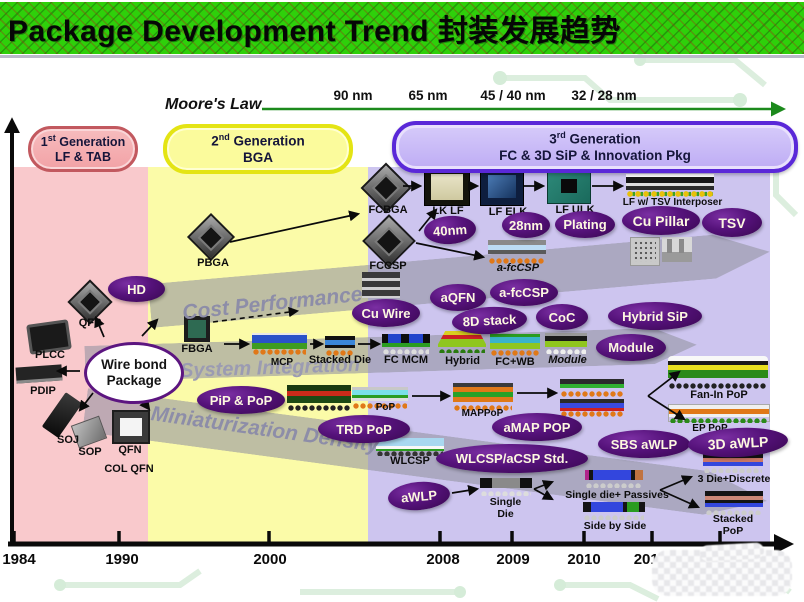  What do you see at coordinates (515, 362) in the screenshot?
I see `label-fc-wb: FC+WB` at bounding box center [515, 362].